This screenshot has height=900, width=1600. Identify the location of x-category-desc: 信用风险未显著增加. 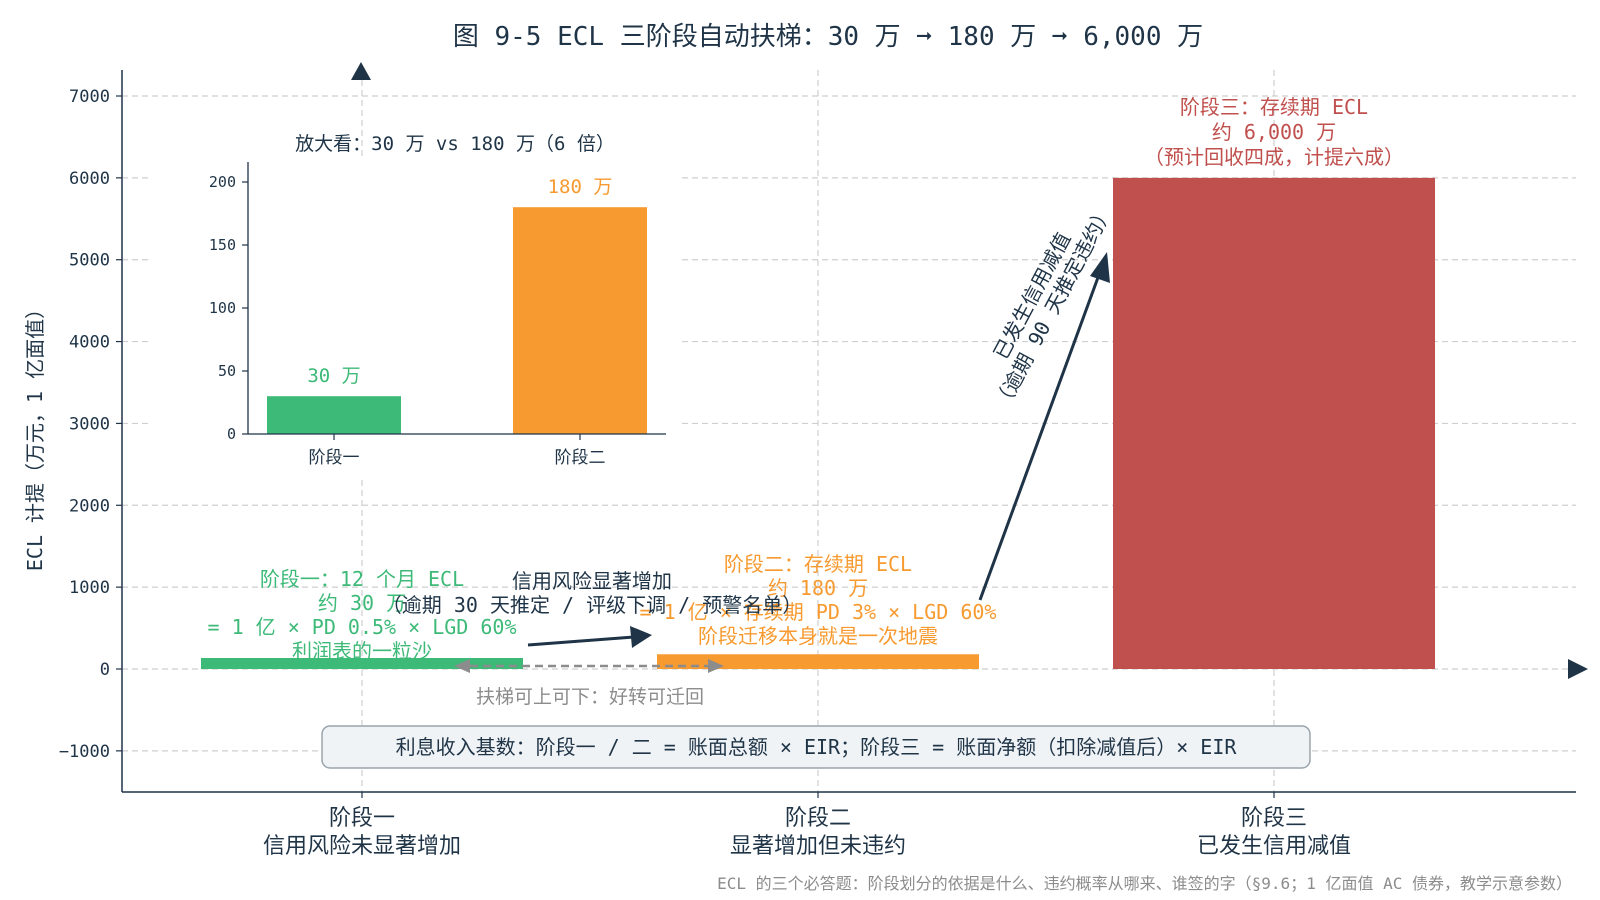
(362, 846).